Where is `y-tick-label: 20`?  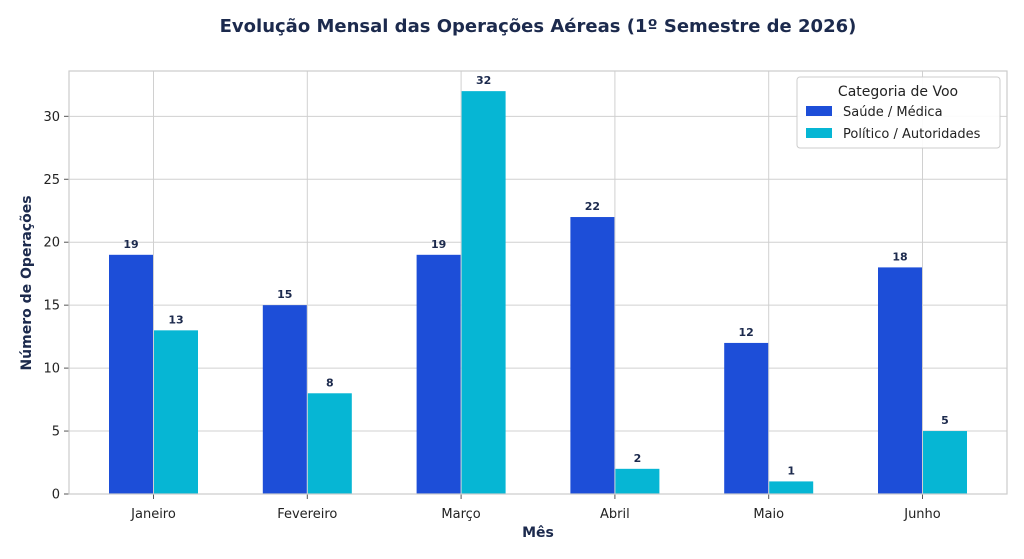
y-tick-label: 20 is located at coordinates (51, 243).